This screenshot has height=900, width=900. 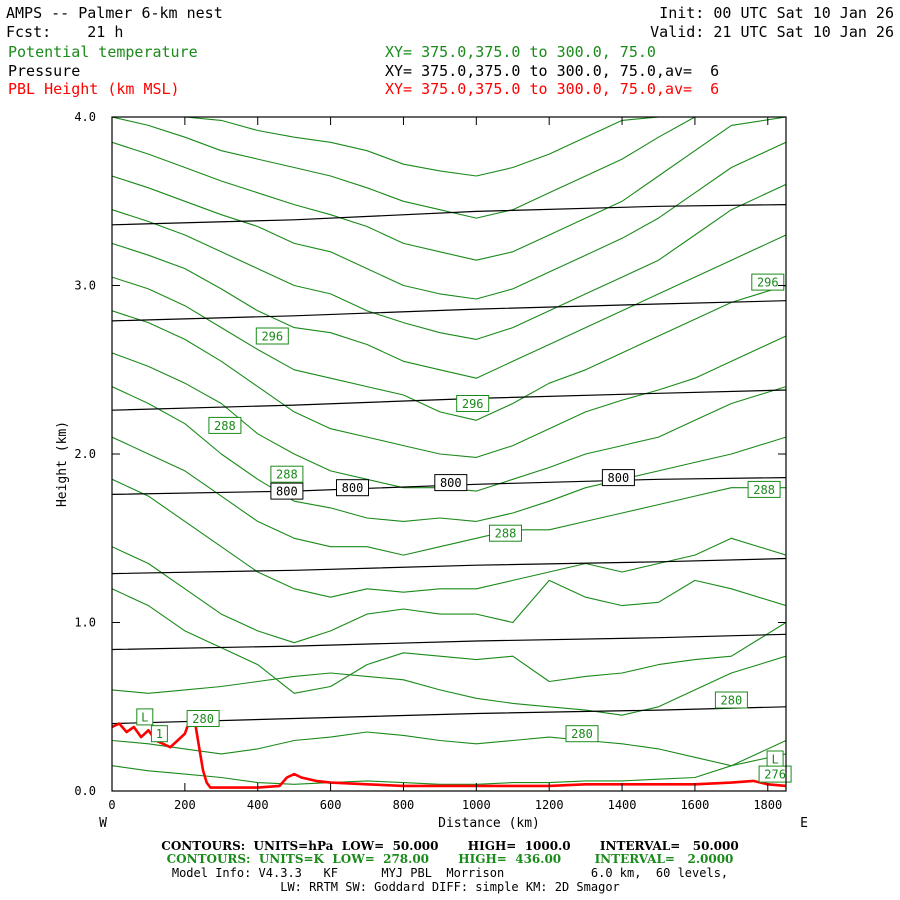 I want to click on field-pressure-xy: XY= 375.0,375.0 to 300.0, 75.0,av= 6, so click(x=552, y=71).